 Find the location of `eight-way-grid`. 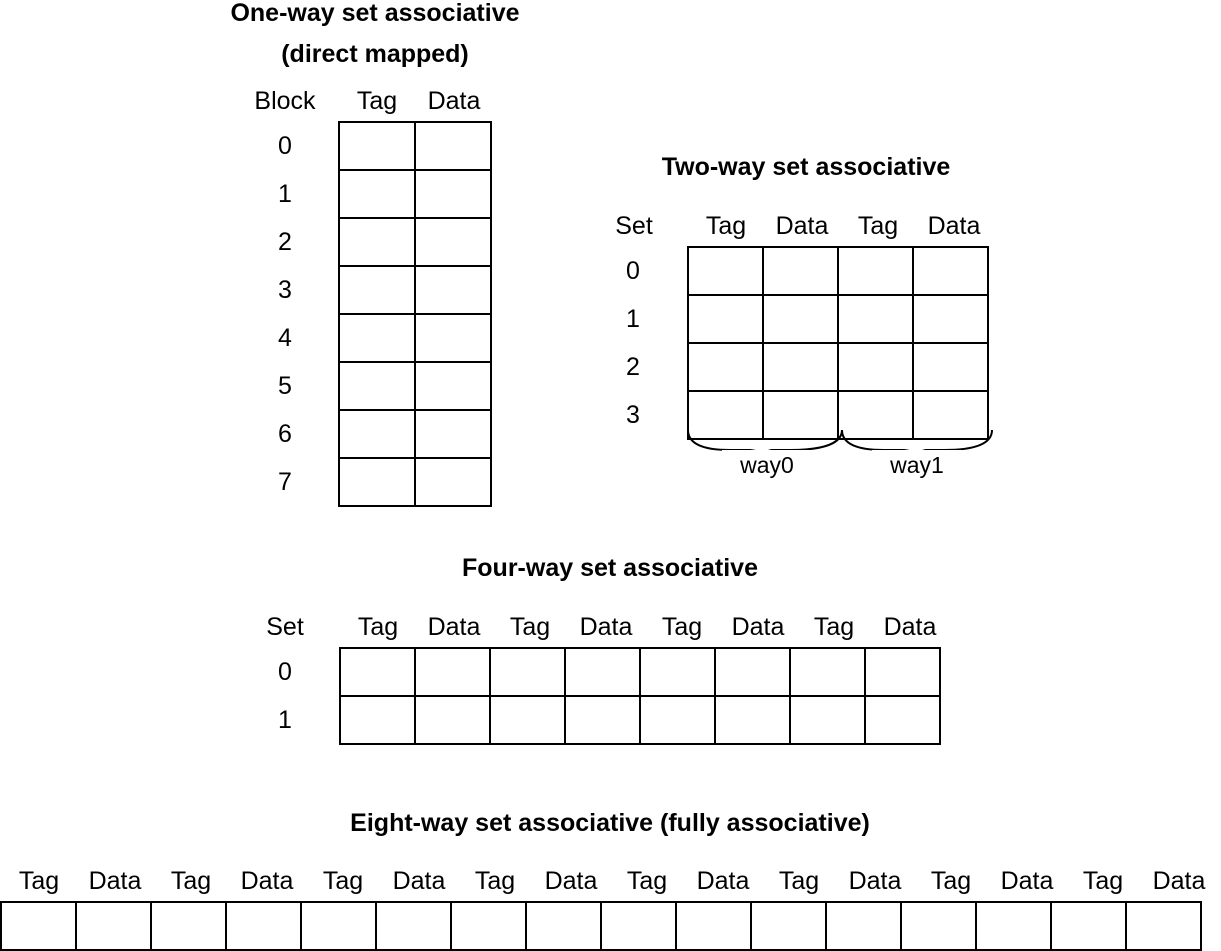

eight-way-grid is located at coordinates (601, 926).